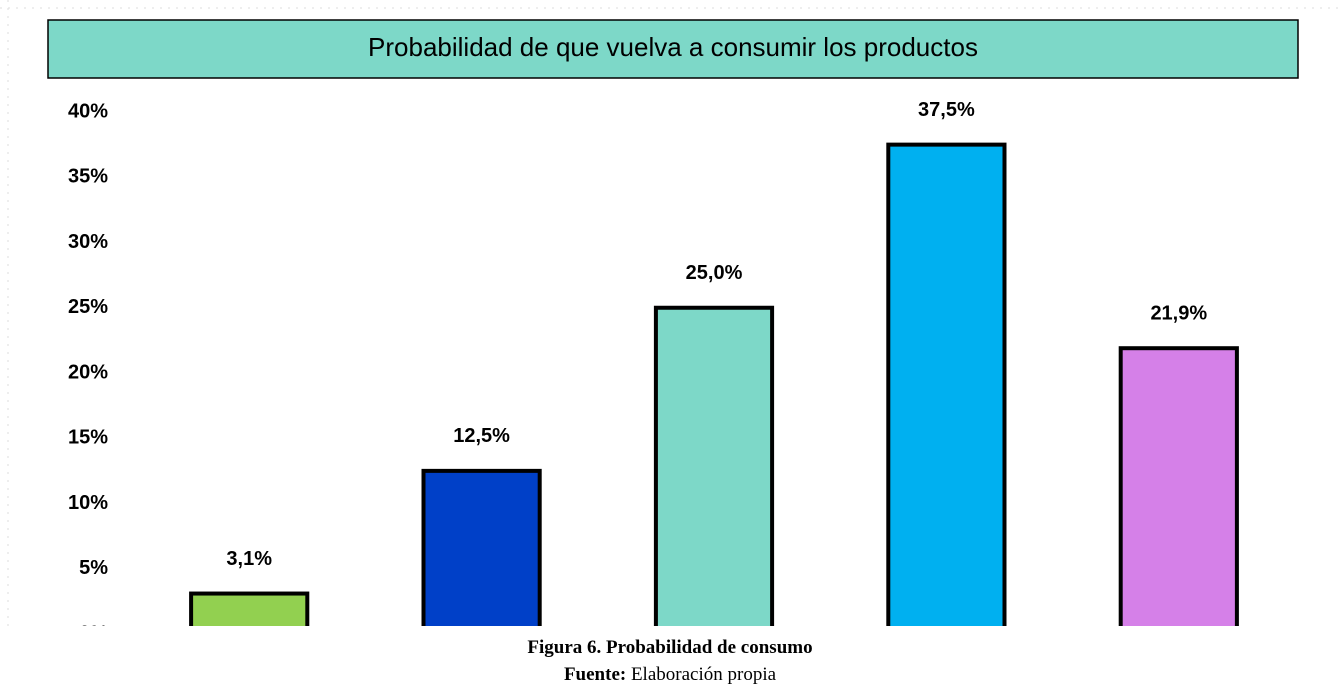 The height and width of the screenshot is (700, 1340). Describe the element at coordinates (88, 503) in the screenshot. I see `y-tick-label: 10%` at that location.